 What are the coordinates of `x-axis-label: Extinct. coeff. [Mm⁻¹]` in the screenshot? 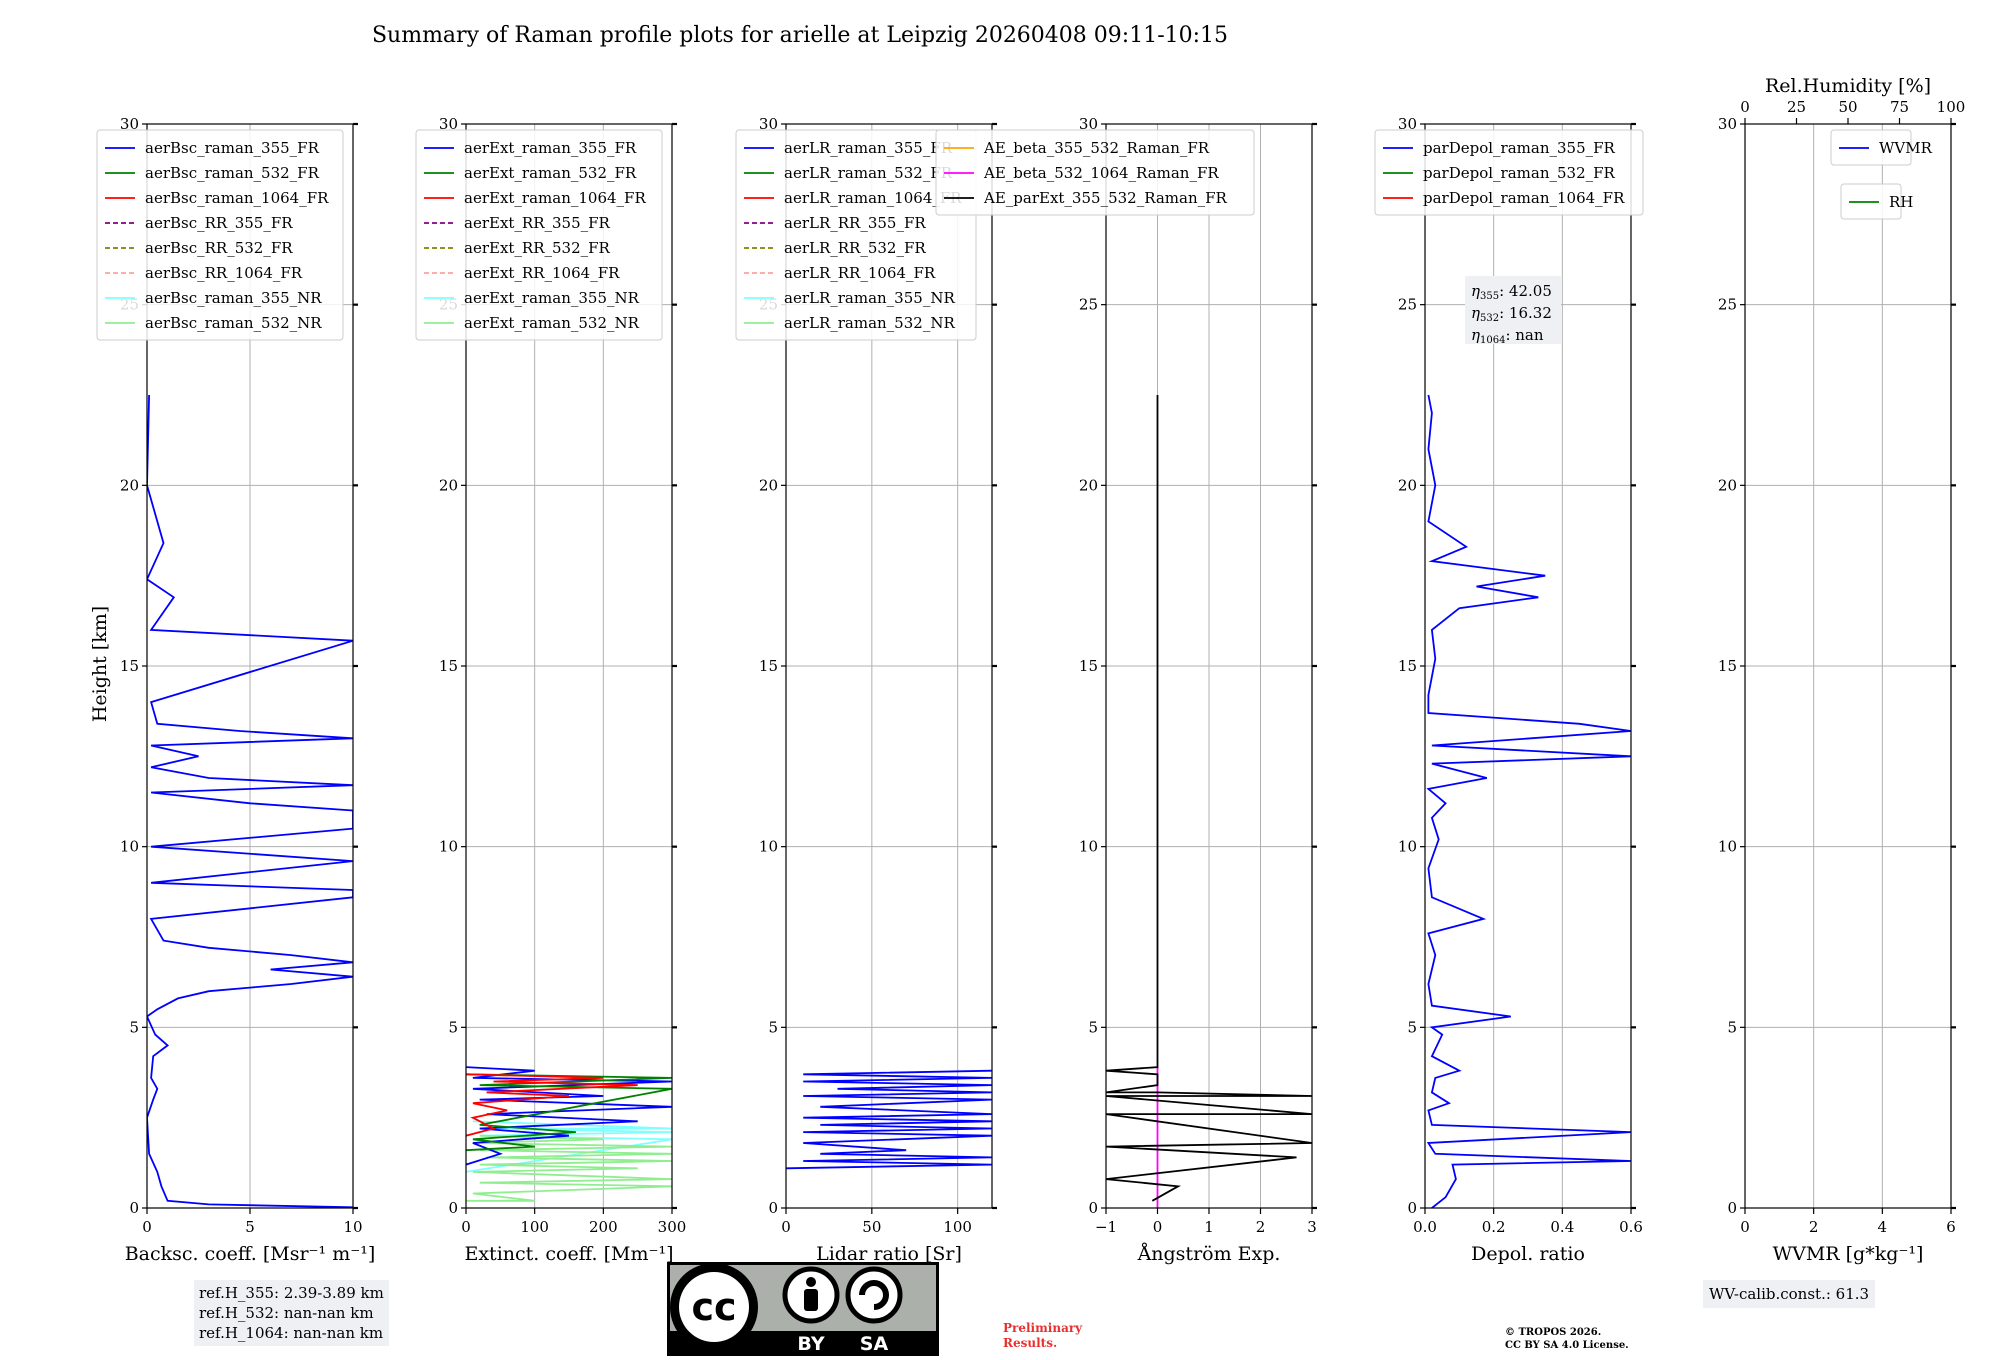 It's located at (568, 1254).